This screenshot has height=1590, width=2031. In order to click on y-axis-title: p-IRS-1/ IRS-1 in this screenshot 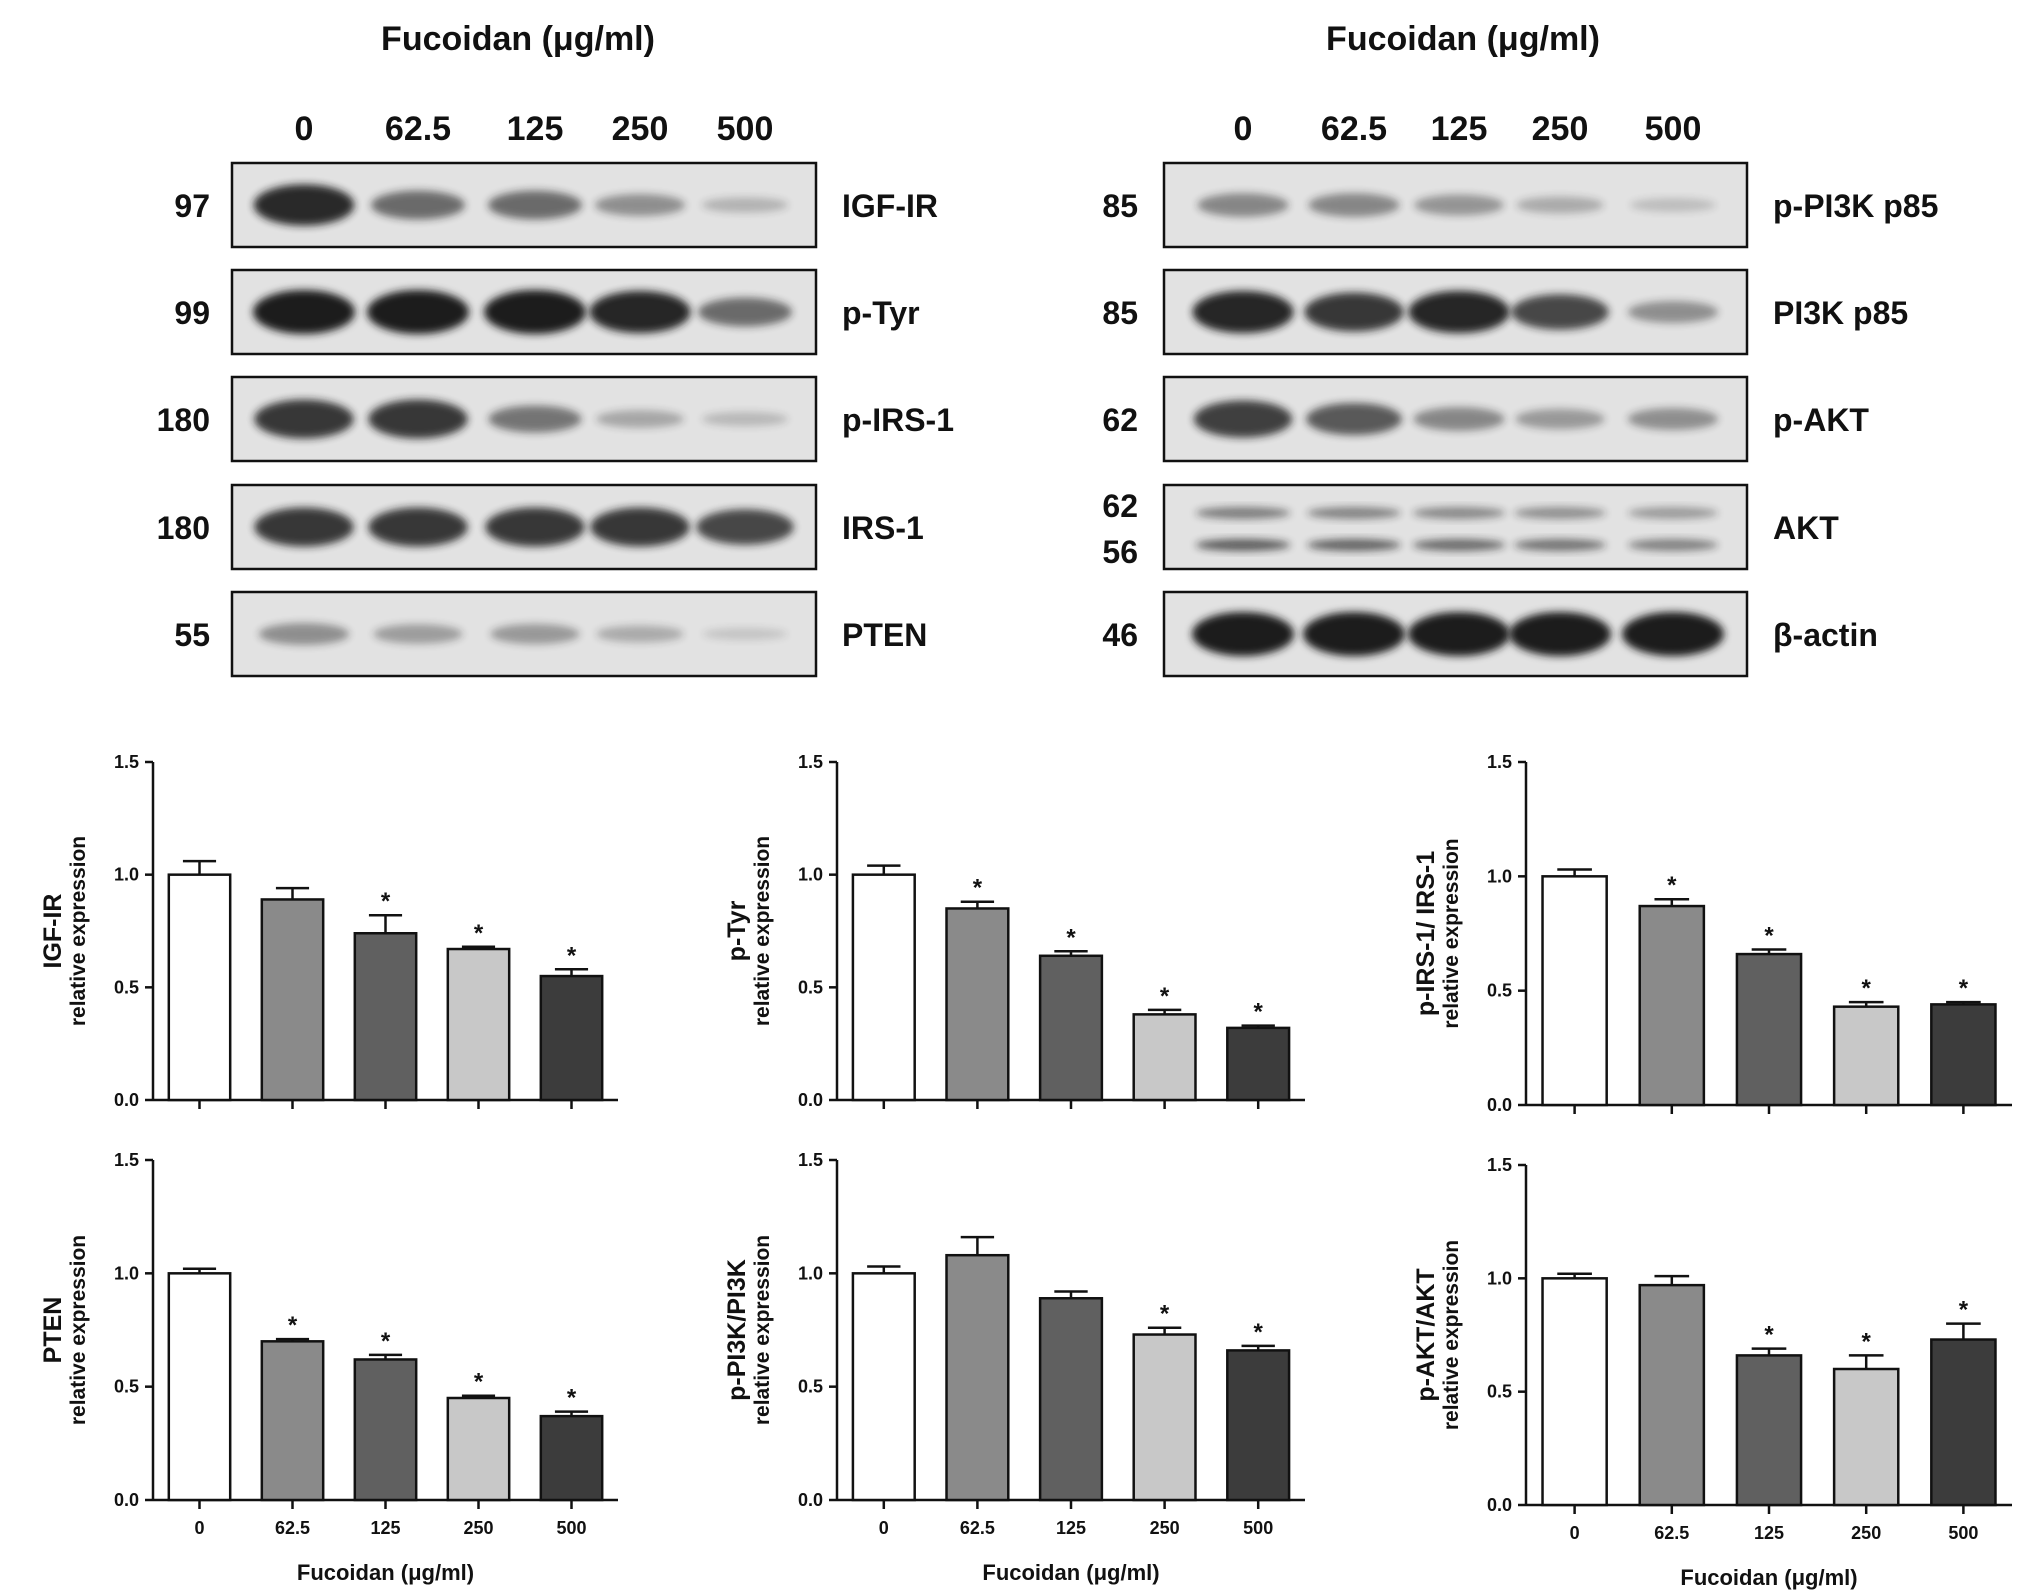, I will do `click(1426, 933)`.